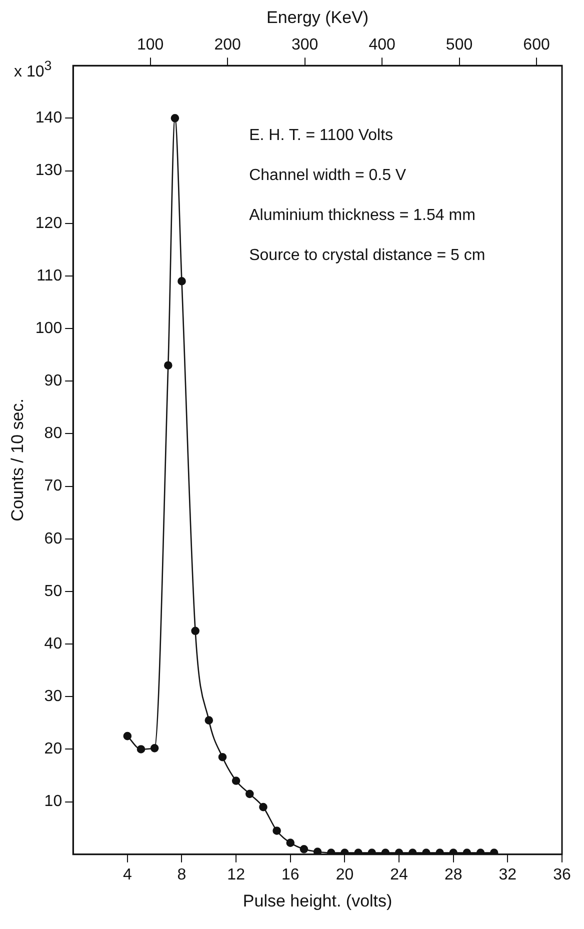 This screenshot has width=584, height=929. I want to click on x2-tick-label: 400, so click(382, 45).